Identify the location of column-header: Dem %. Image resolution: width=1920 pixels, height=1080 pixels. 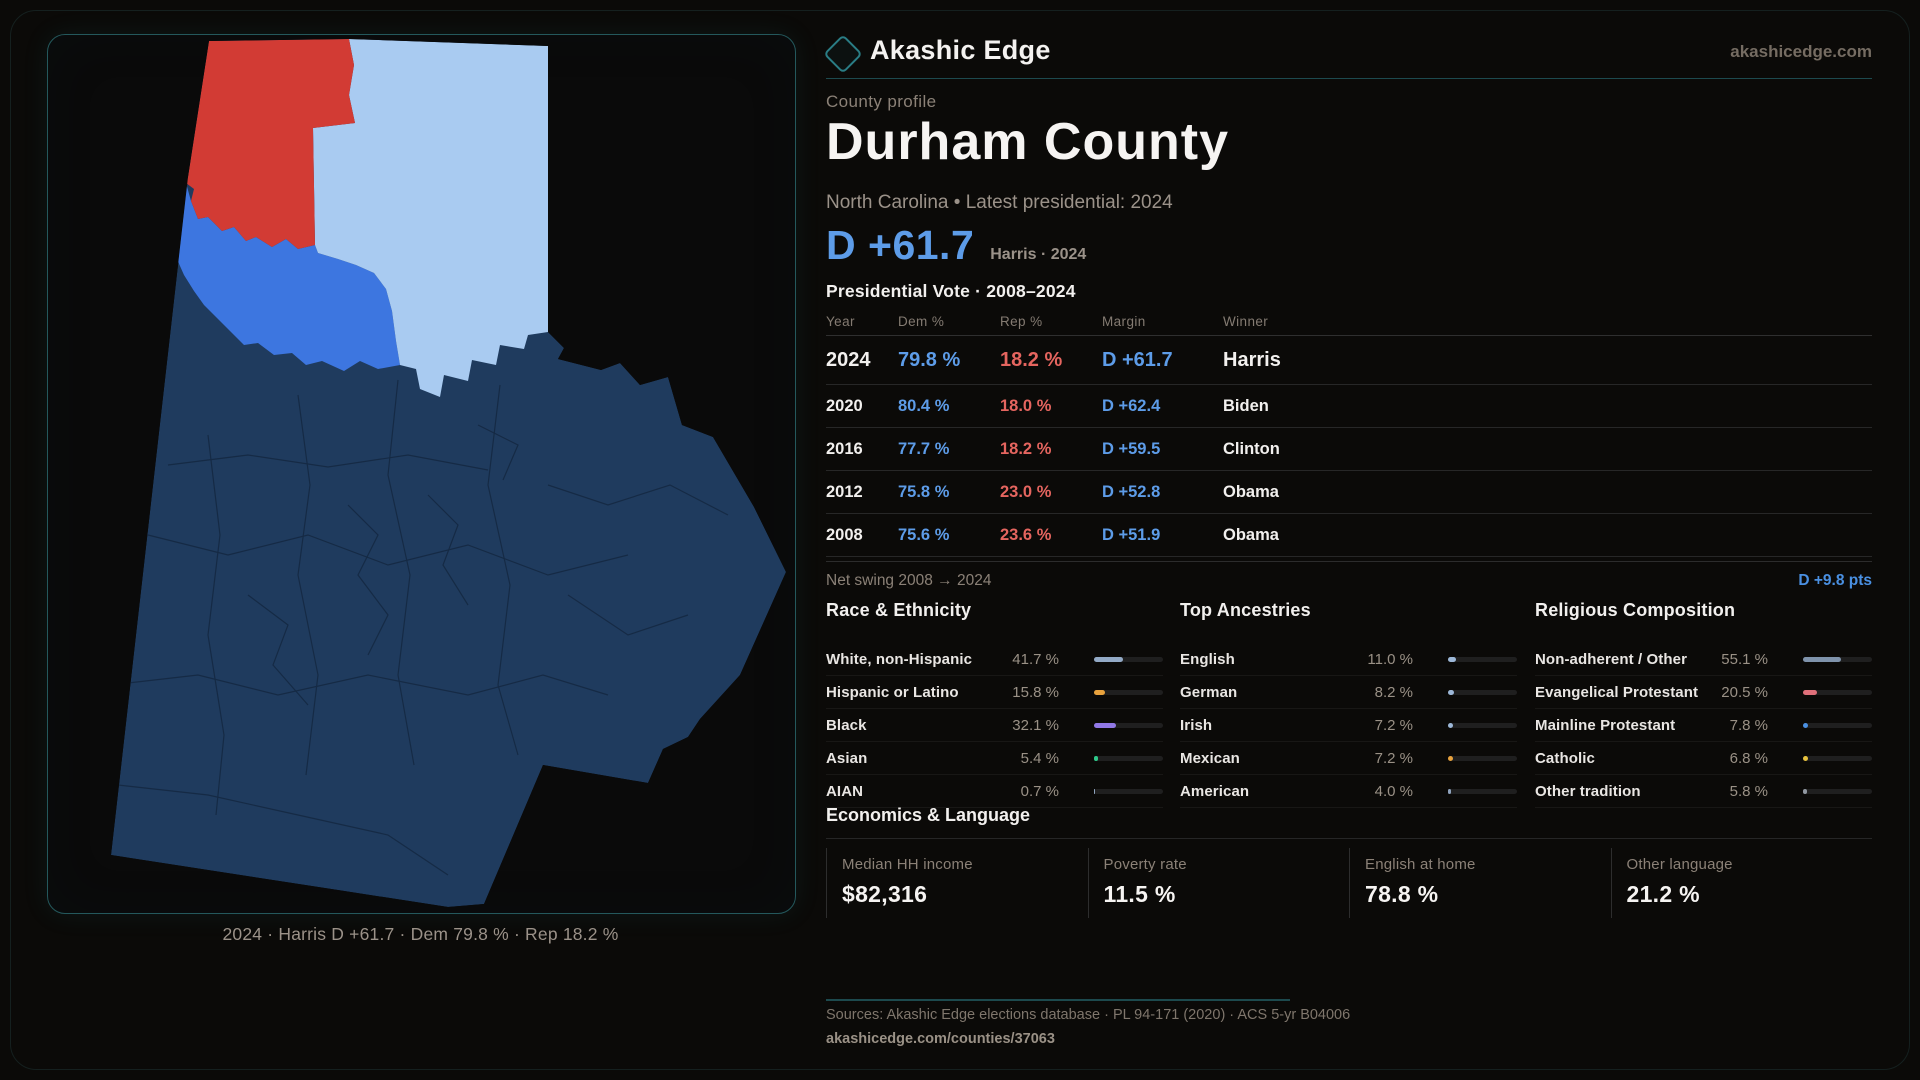
(921, 321).